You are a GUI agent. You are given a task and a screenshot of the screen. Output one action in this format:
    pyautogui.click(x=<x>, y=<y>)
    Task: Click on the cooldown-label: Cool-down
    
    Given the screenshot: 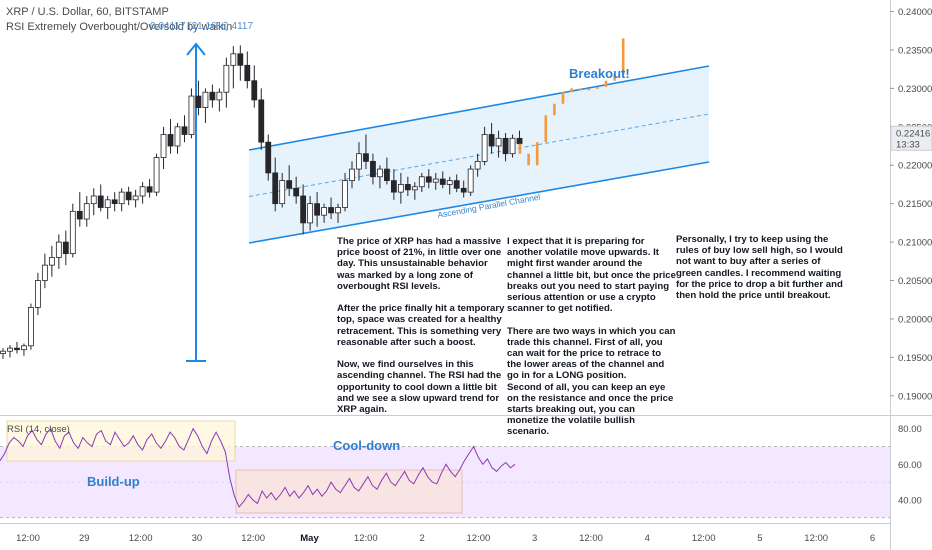 What is the action you would take?
    pyautogui.click(x=366, y=445)
    